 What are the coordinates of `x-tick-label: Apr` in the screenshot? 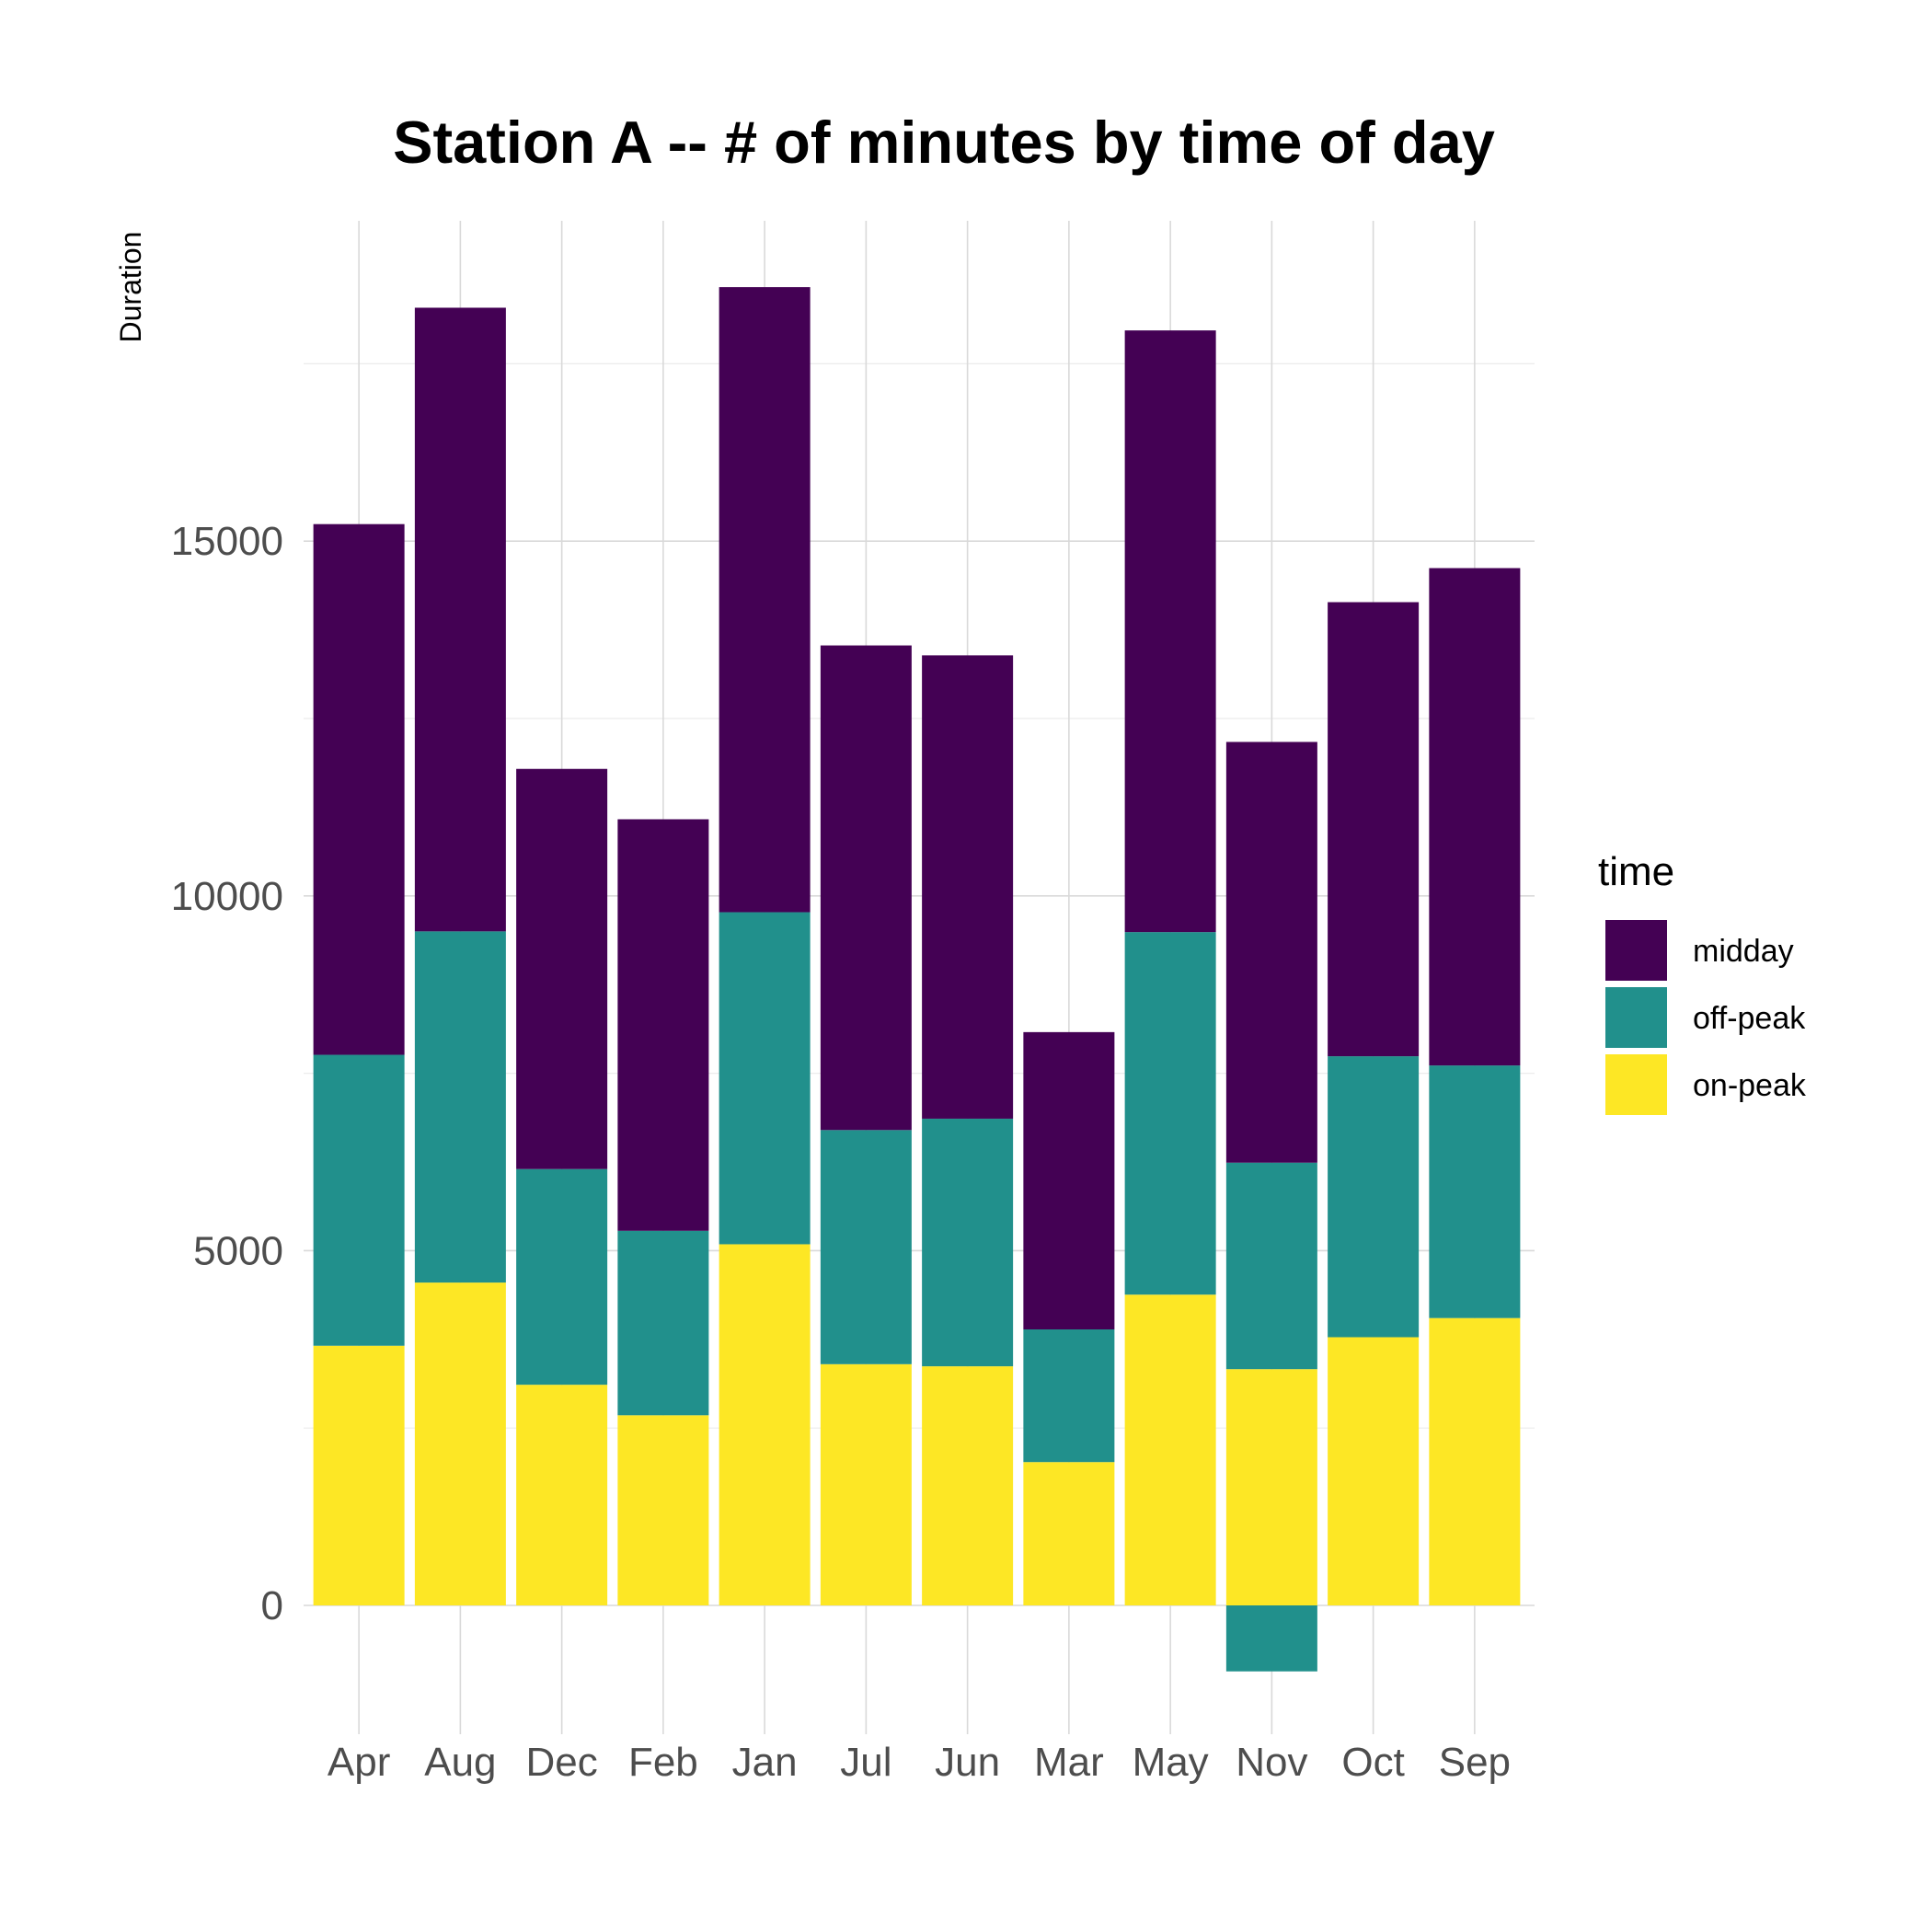 It's located at (359, 1762).